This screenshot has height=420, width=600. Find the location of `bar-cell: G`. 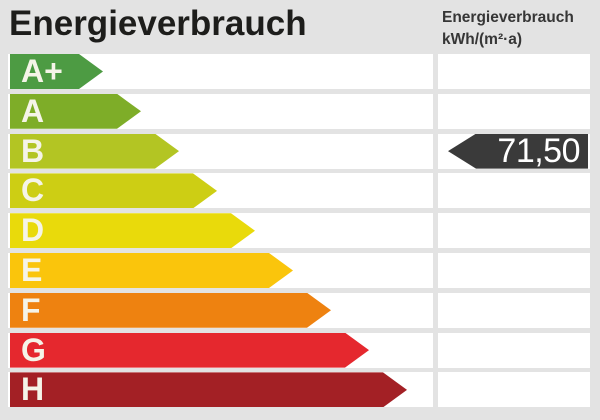

bar-cell: G is located at coordinates (220, 350).